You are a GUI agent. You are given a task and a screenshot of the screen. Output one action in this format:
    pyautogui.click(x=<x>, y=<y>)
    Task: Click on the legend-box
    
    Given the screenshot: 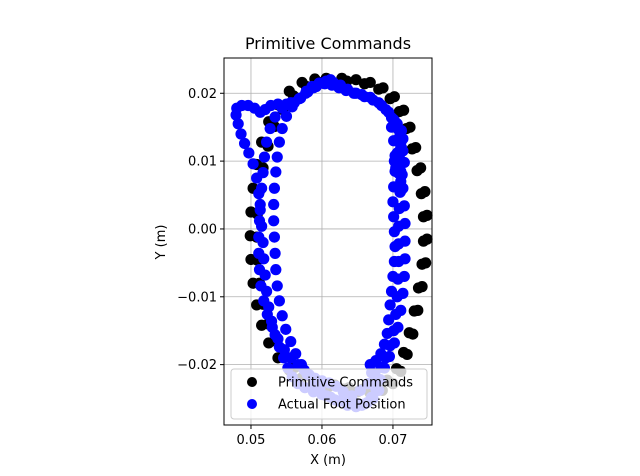 What is the action you would take?
    pyautogui.click(x=329, y=394)
    